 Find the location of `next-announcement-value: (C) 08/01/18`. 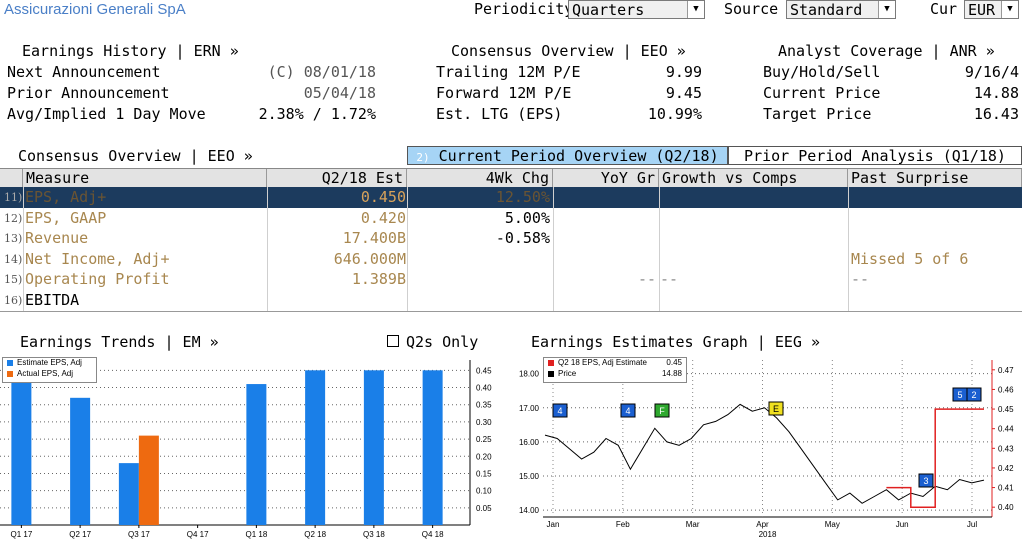

next-announcement-value: (C) 08/01/18 is located at coordinates (321, 72).